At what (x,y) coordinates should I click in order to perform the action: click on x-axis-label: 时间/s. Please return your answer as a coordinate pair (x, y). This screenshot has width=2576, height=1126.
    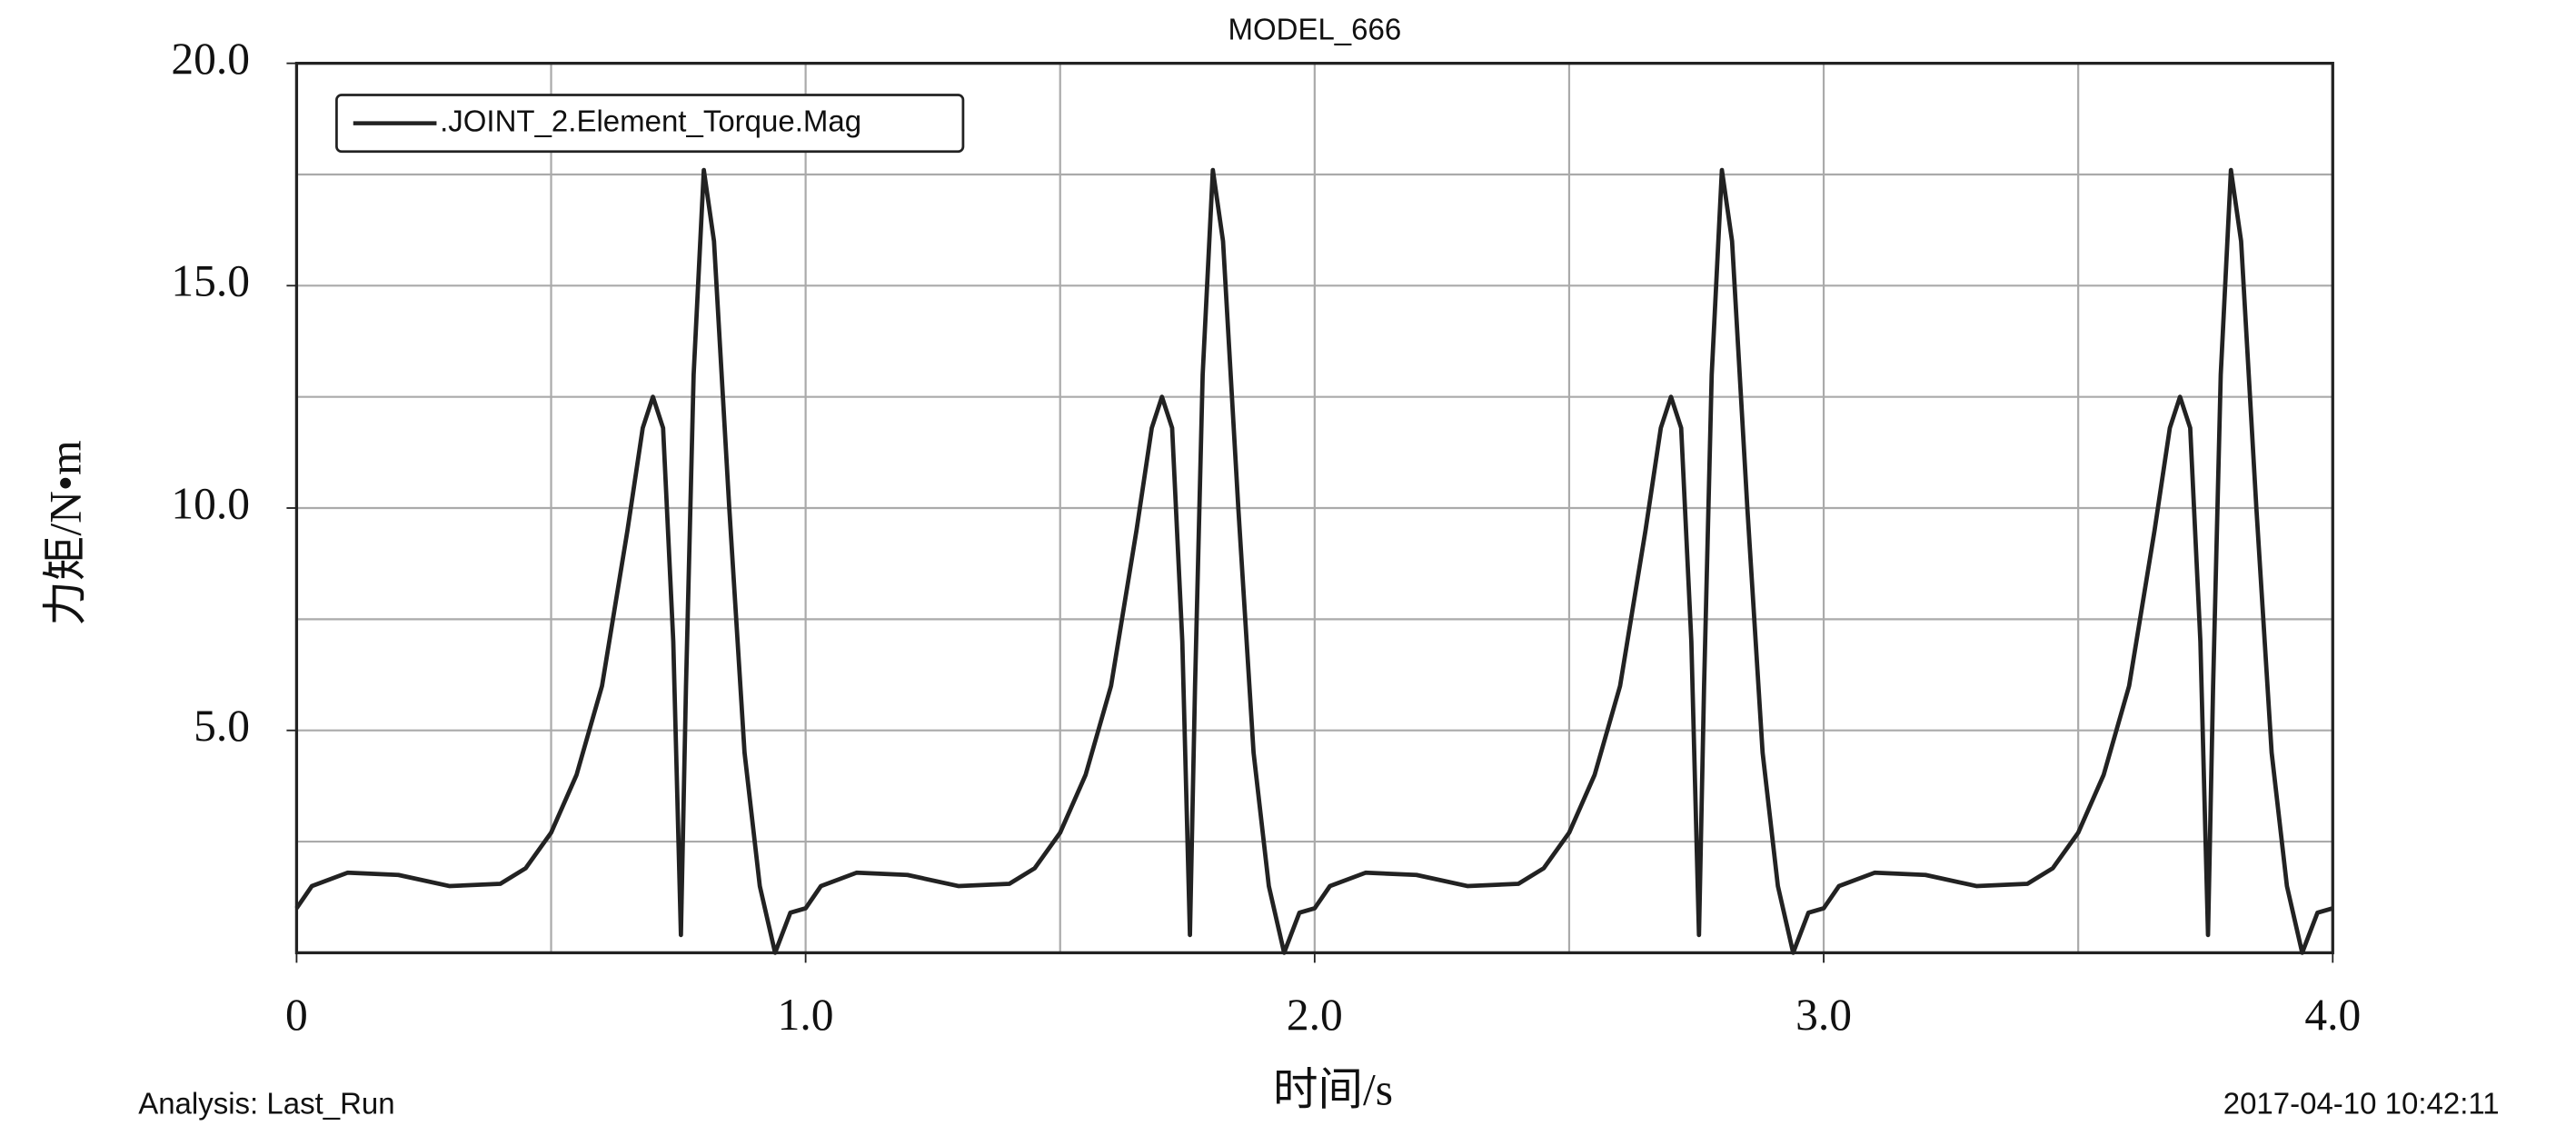
    Looking at the image, I should click on (1333, 1090).